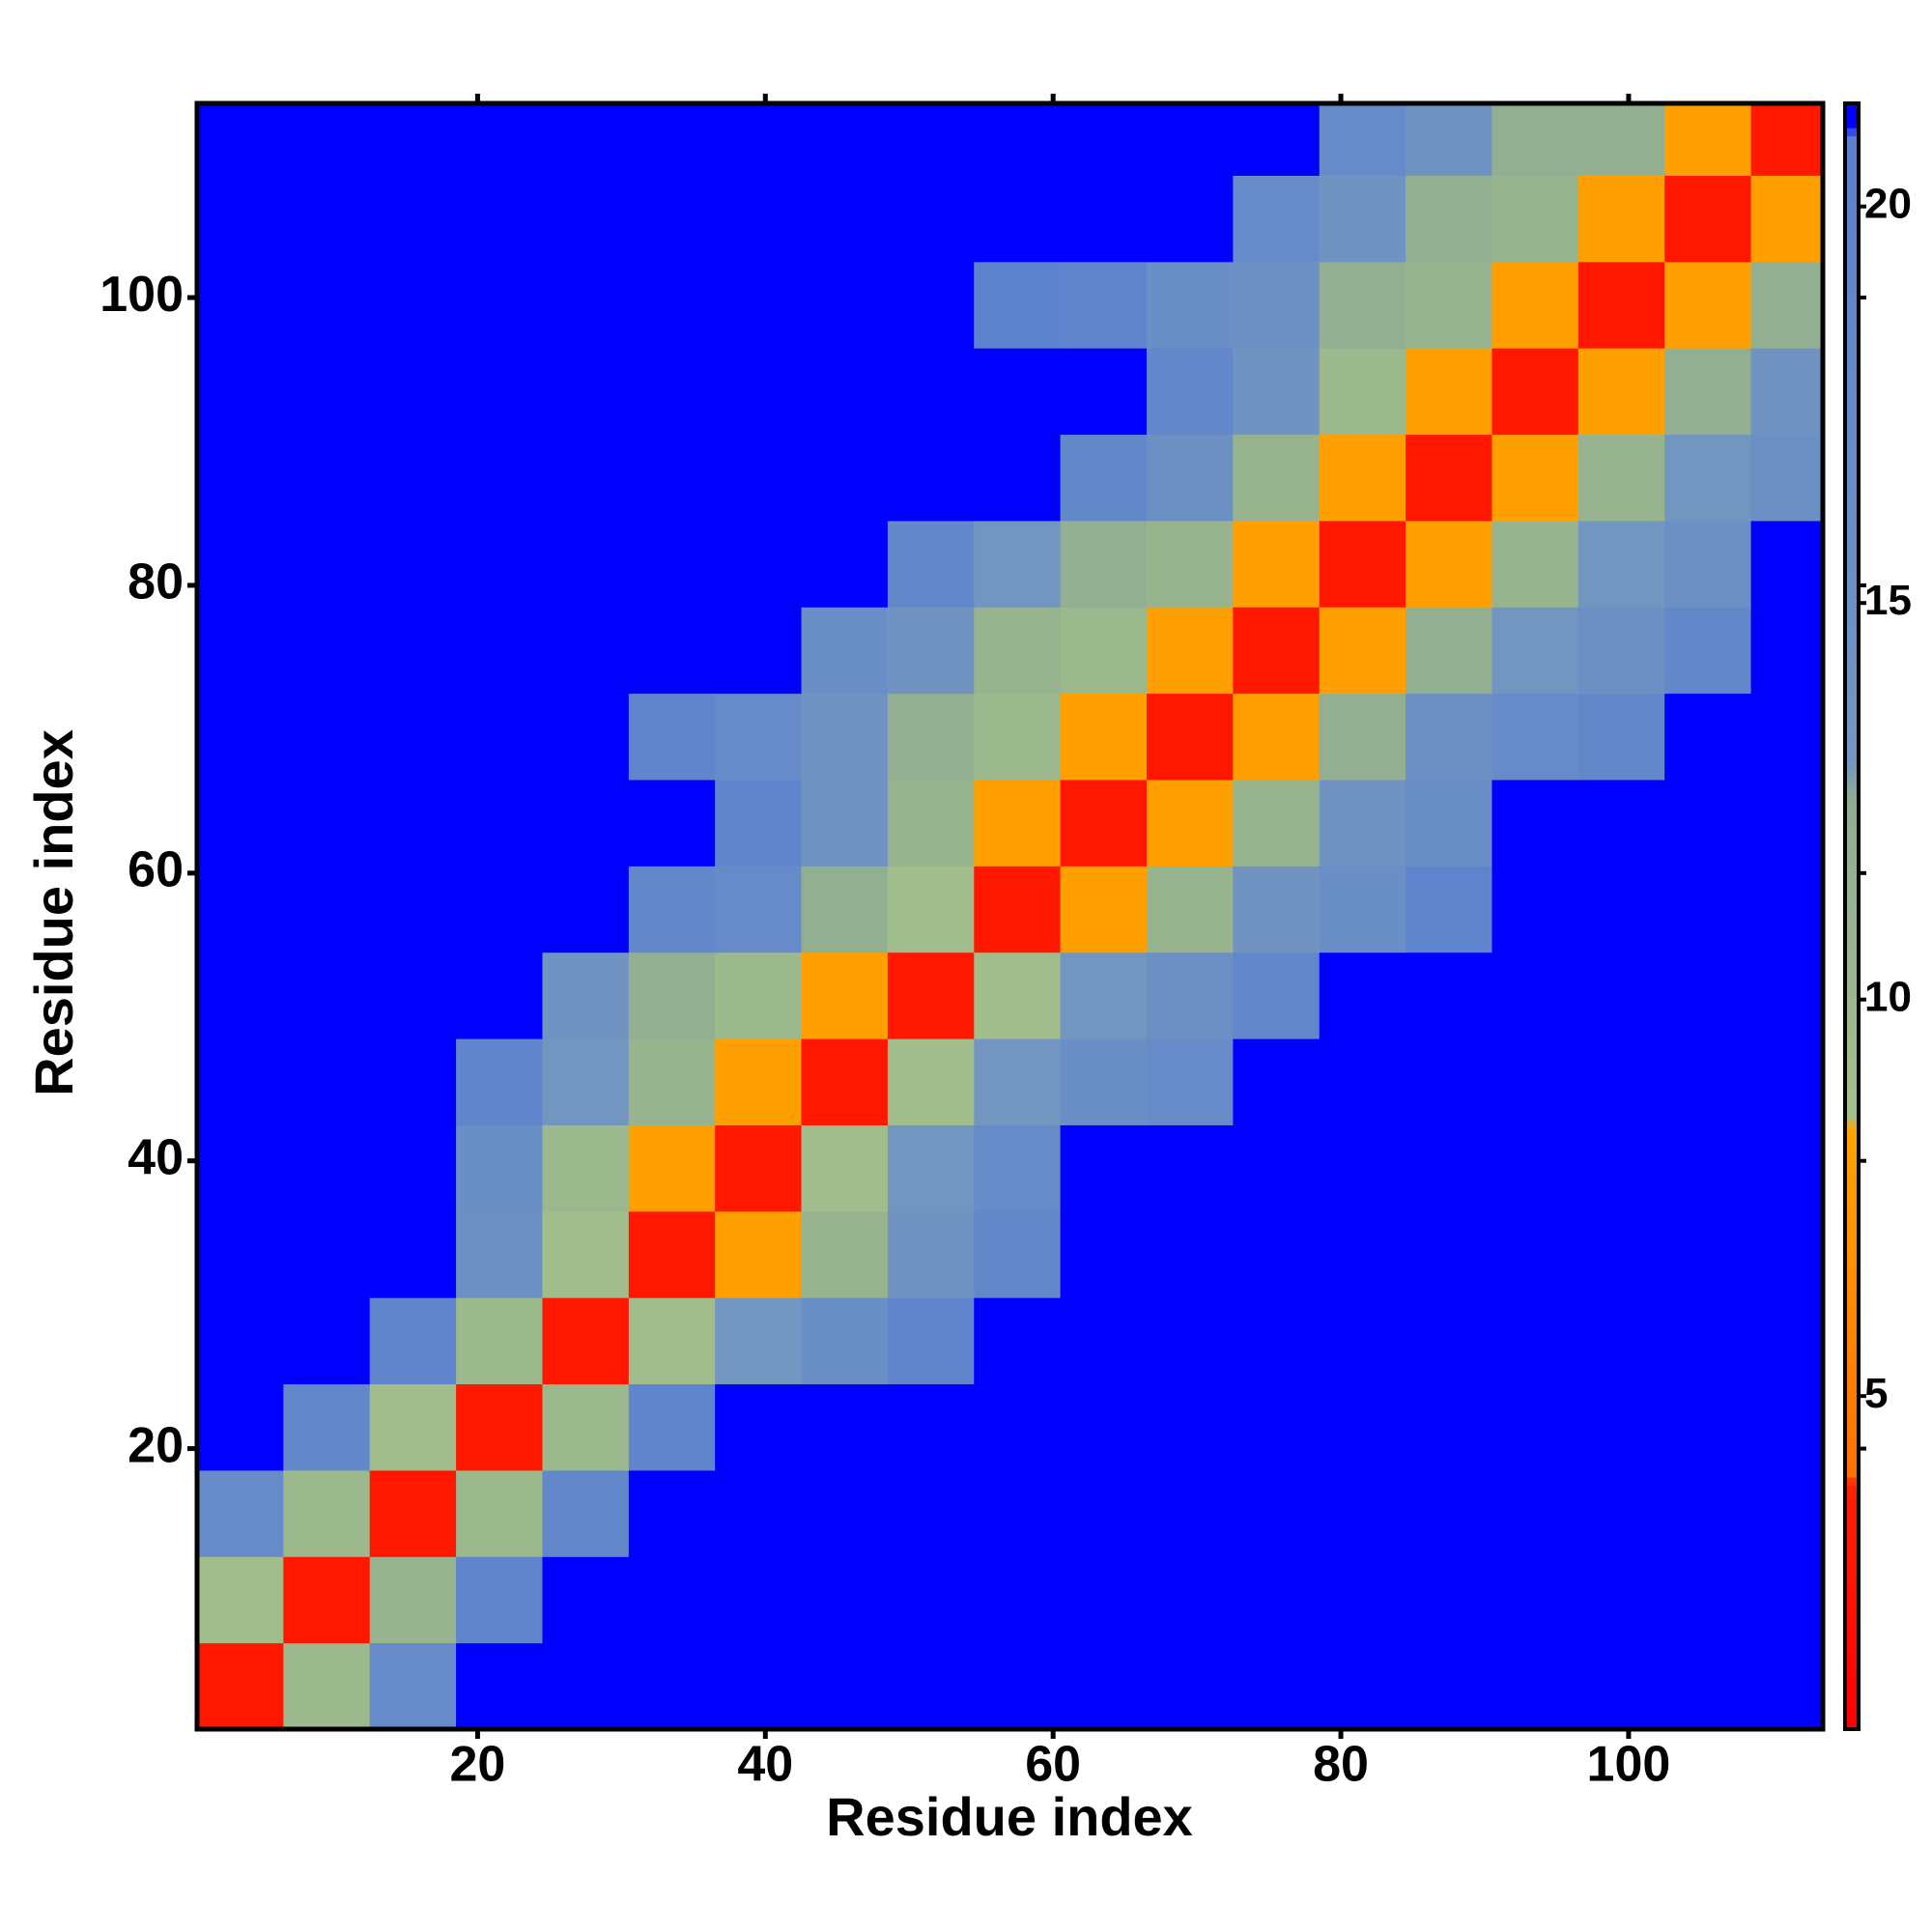 This screenshot has height=1932, width=1932. What do you see at coordinates (1629, 1765) in the screenshot?
I see `x-tick-label: 100` at bounding box center [1629, 1765].